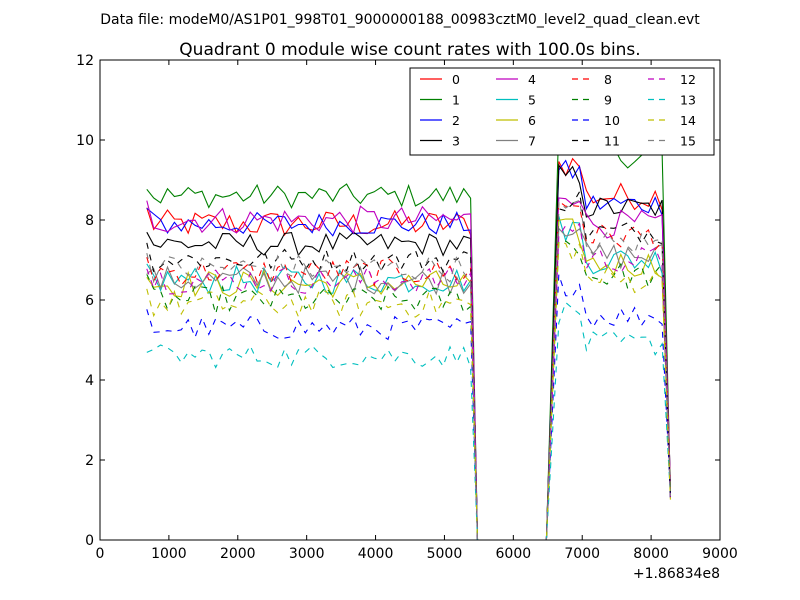 This screenshot has height=600, width=800. Describe the element at coordinates (307, 554) in the screenshot. I see `x-tick-label: 3000` at that location.